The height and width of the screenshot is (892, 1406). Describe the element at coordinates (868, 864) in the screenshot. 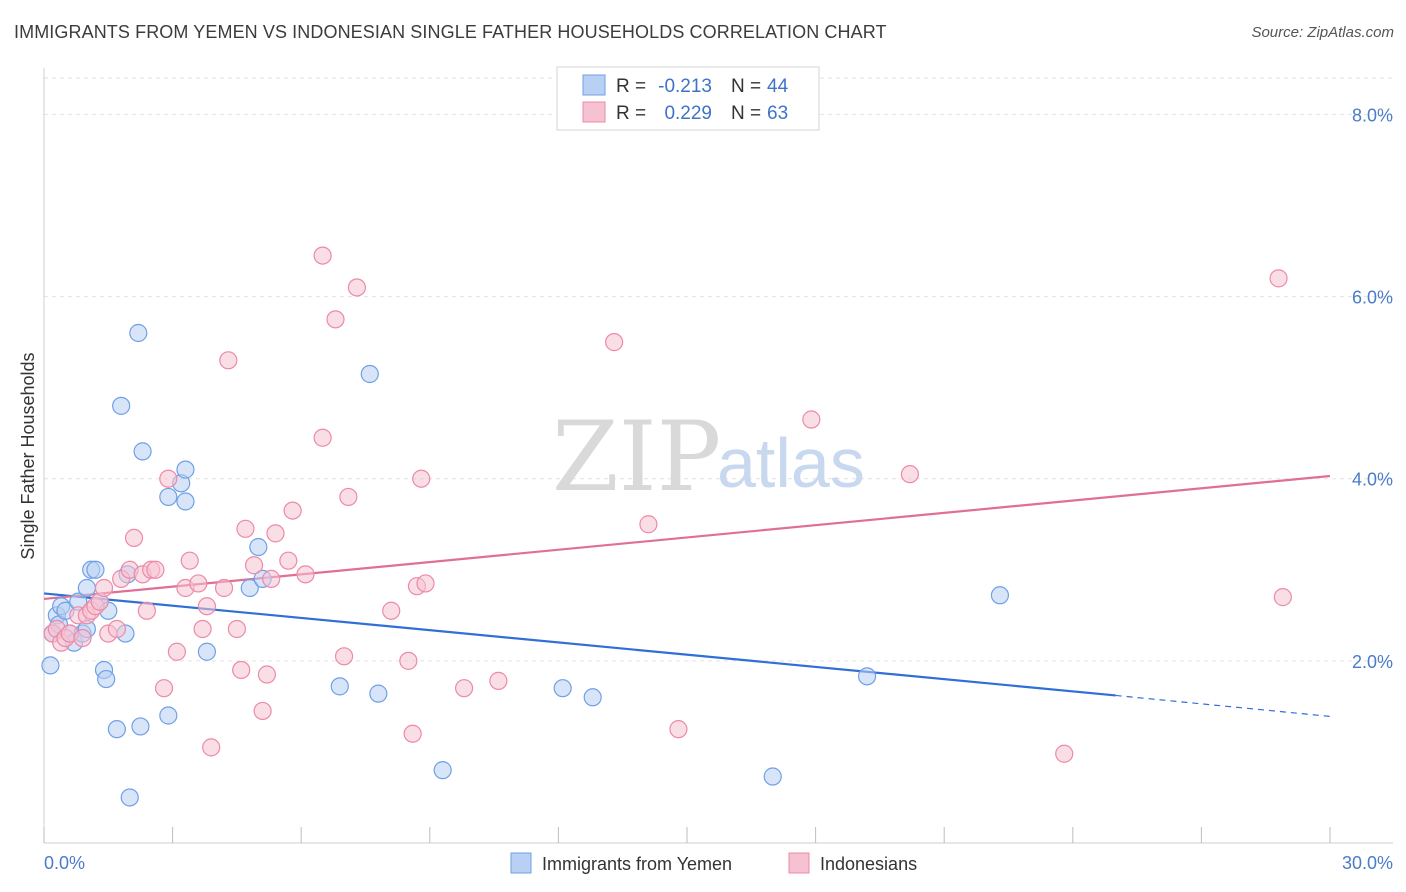

I see `bottom-legend-pink-label: Indonesians` at that location.